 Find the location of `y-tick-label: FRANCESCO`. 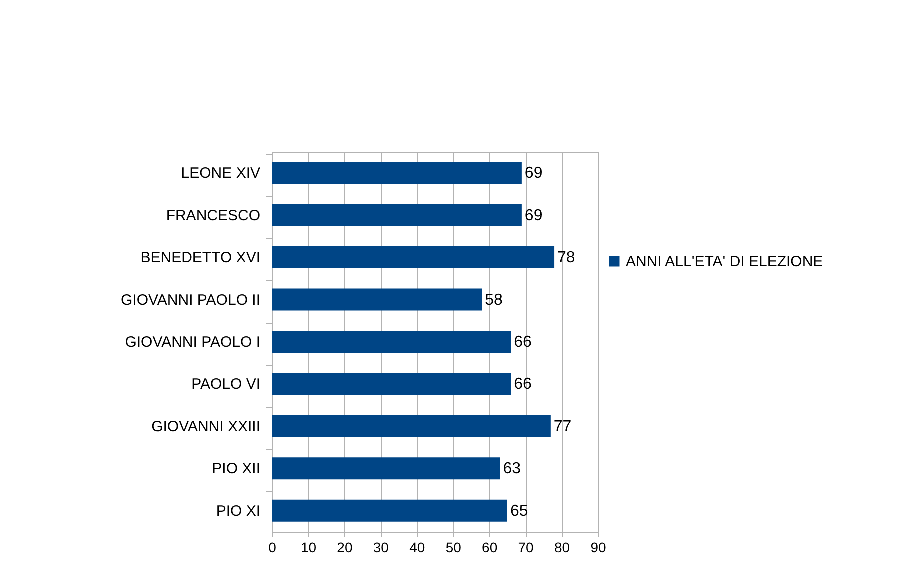

y-tick-label: FRANCESCO is located at coordinates (213, 215).